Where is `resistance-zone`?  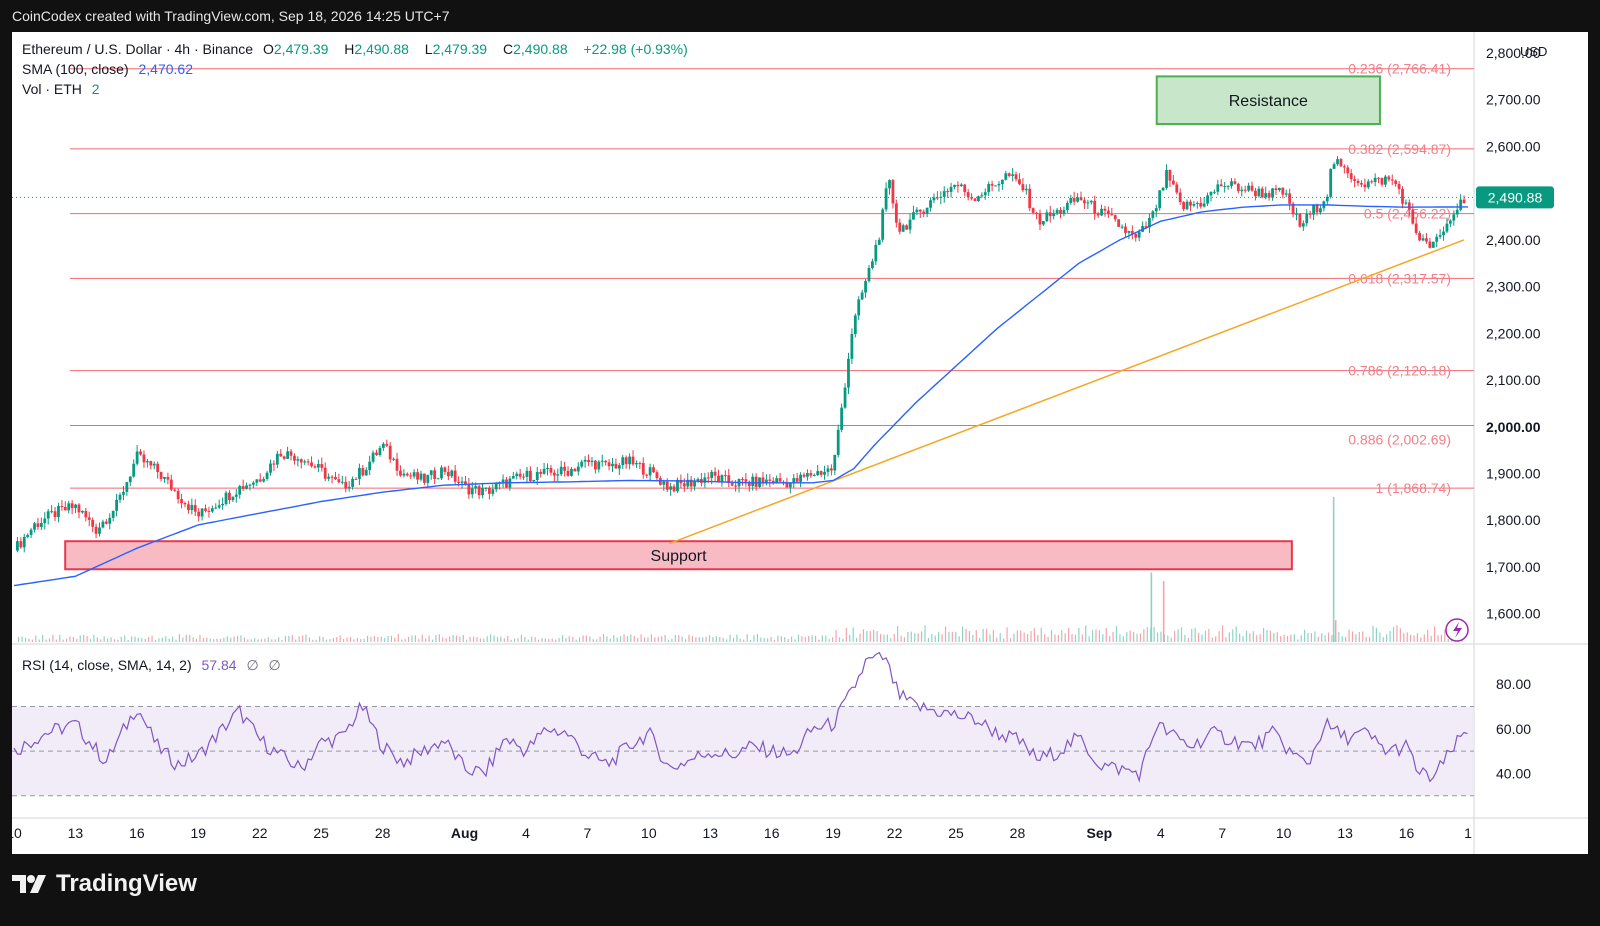
resistance-zone is located at coordinates (1268, 100).